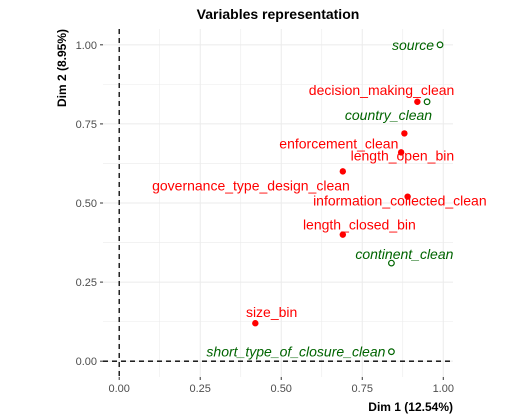 The width and height of the screenshot is (511, 420). What do you see at coordinates (404, 133) in the screenshot?
I see `point-enforcement_clean` at bounding box center [404, 133].